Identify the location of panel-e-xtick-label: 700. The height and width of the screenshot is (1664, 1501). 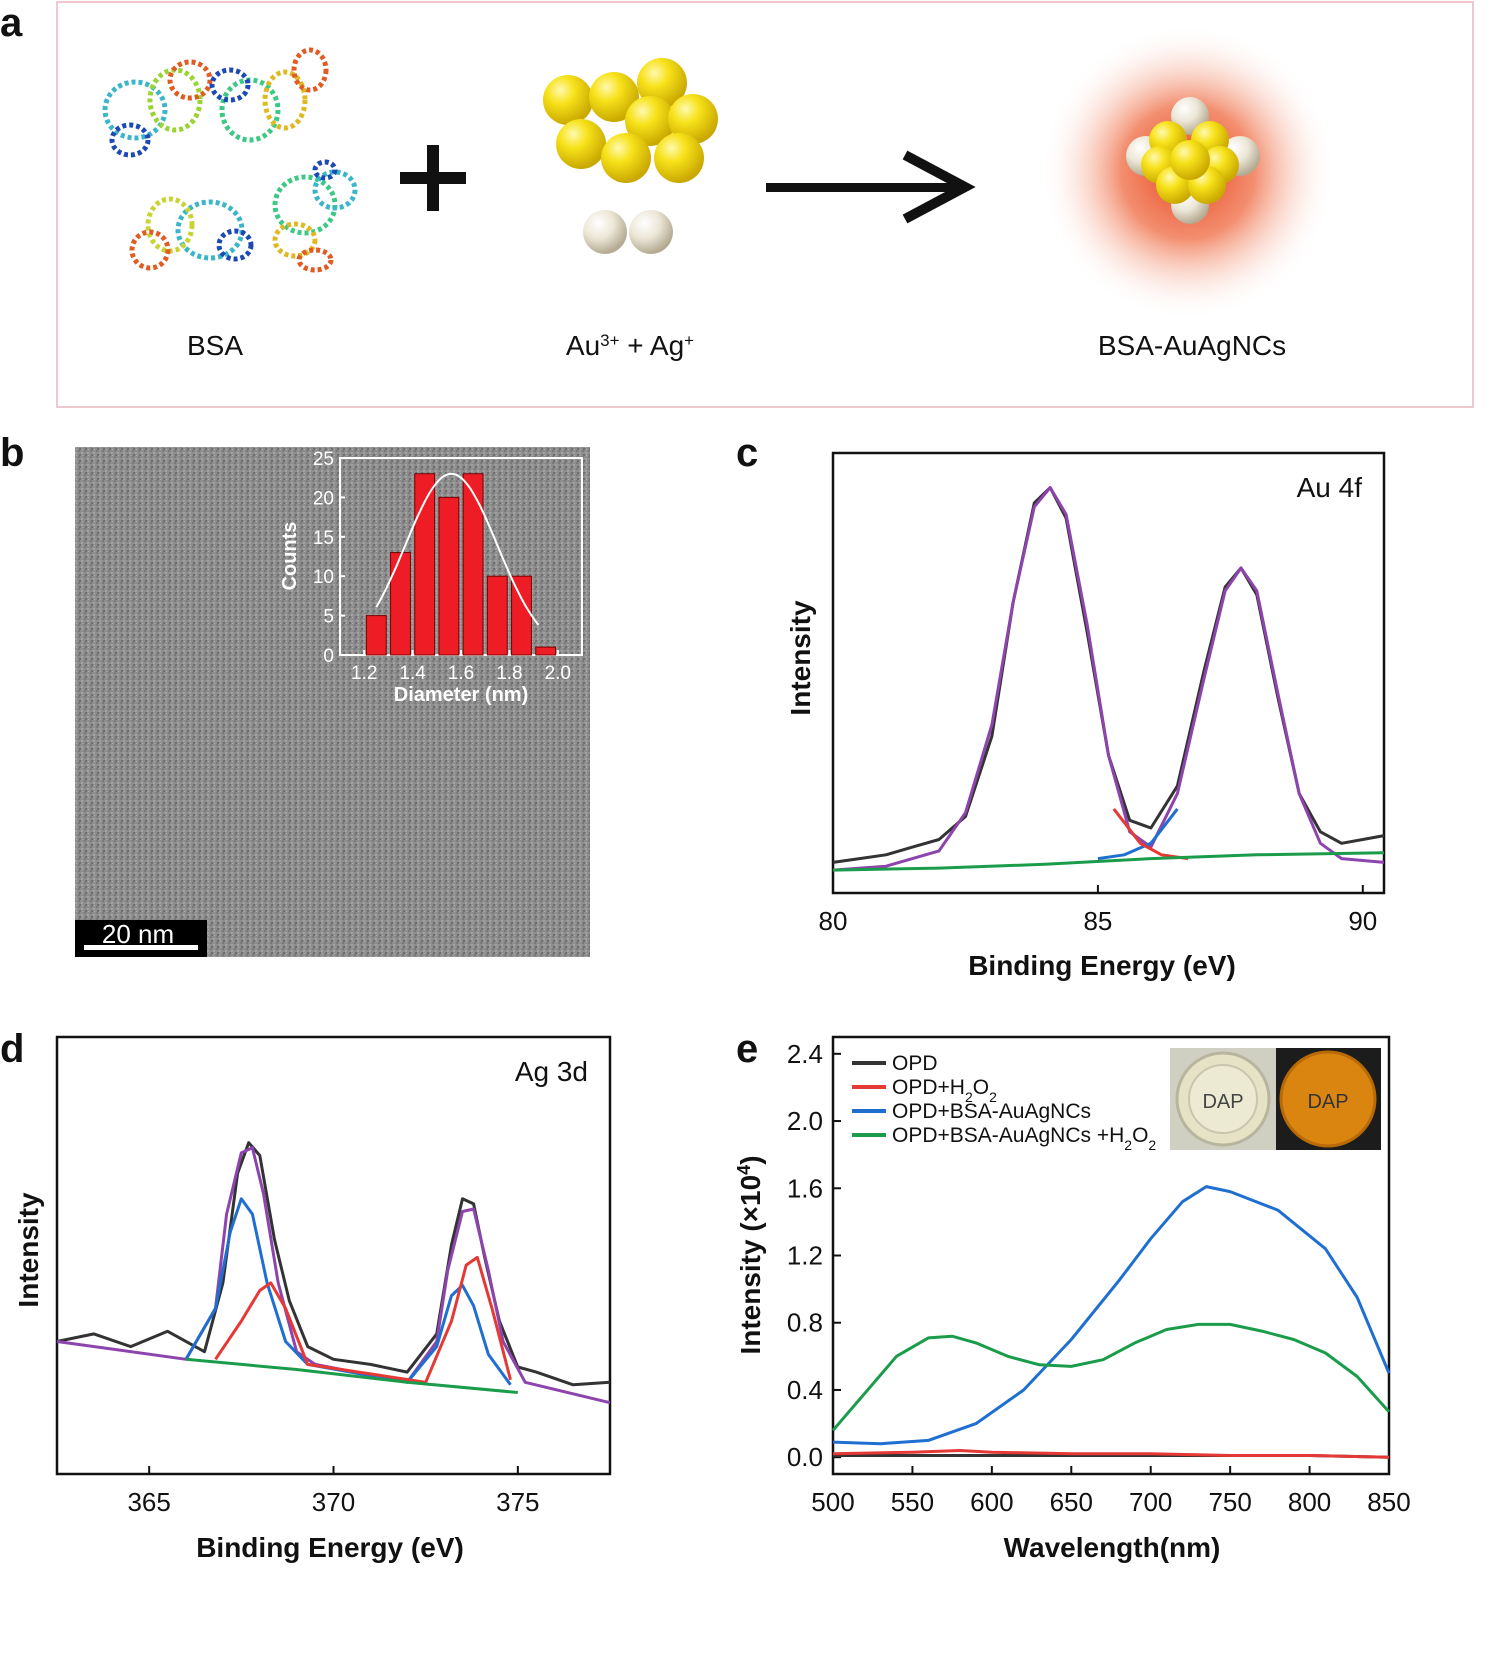
(1150, 1502).